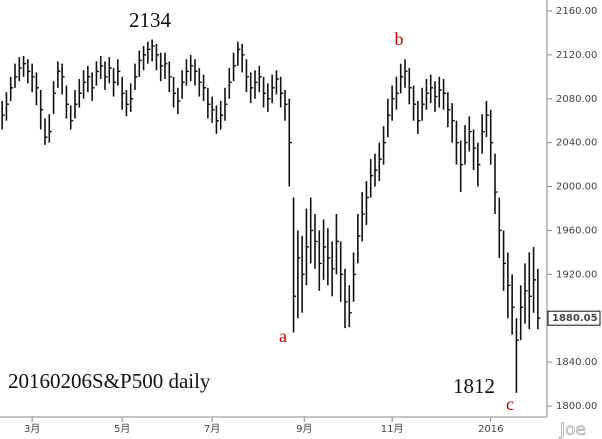  Describe the element at coordinates (392, 429) in the screenshot. I see `x-tick-label: 11月` at that location.